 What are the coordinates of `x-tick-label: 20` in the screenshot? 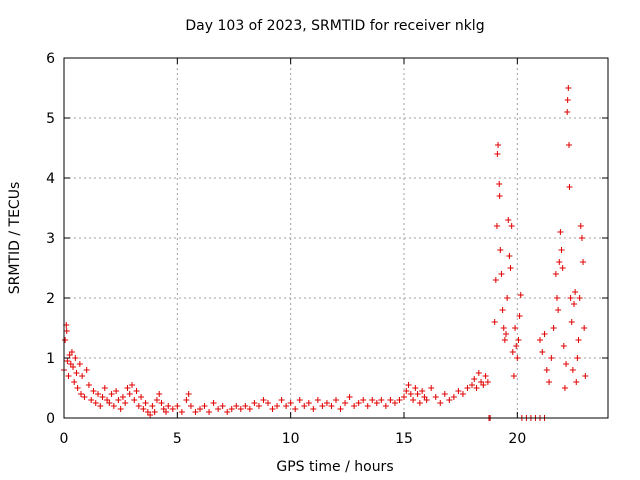 It's located at (517, 439).